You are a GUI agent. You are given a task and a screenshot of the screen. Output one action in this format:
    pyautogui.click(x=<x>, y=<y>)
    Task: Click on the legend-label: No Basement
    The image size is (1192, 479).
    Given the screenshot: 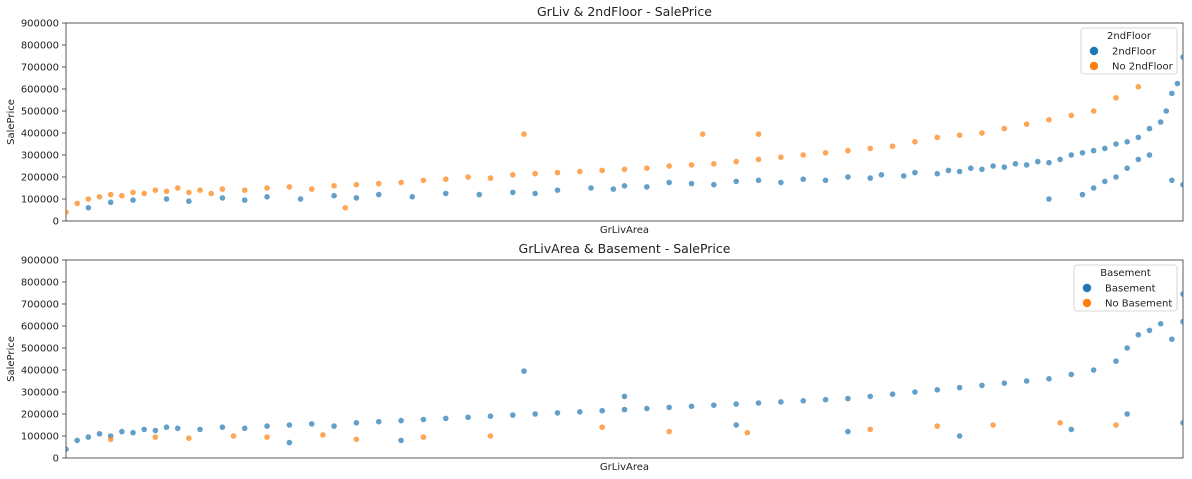 What is the action you would take?
    pyautogui.click(x=1138, y=304)
    